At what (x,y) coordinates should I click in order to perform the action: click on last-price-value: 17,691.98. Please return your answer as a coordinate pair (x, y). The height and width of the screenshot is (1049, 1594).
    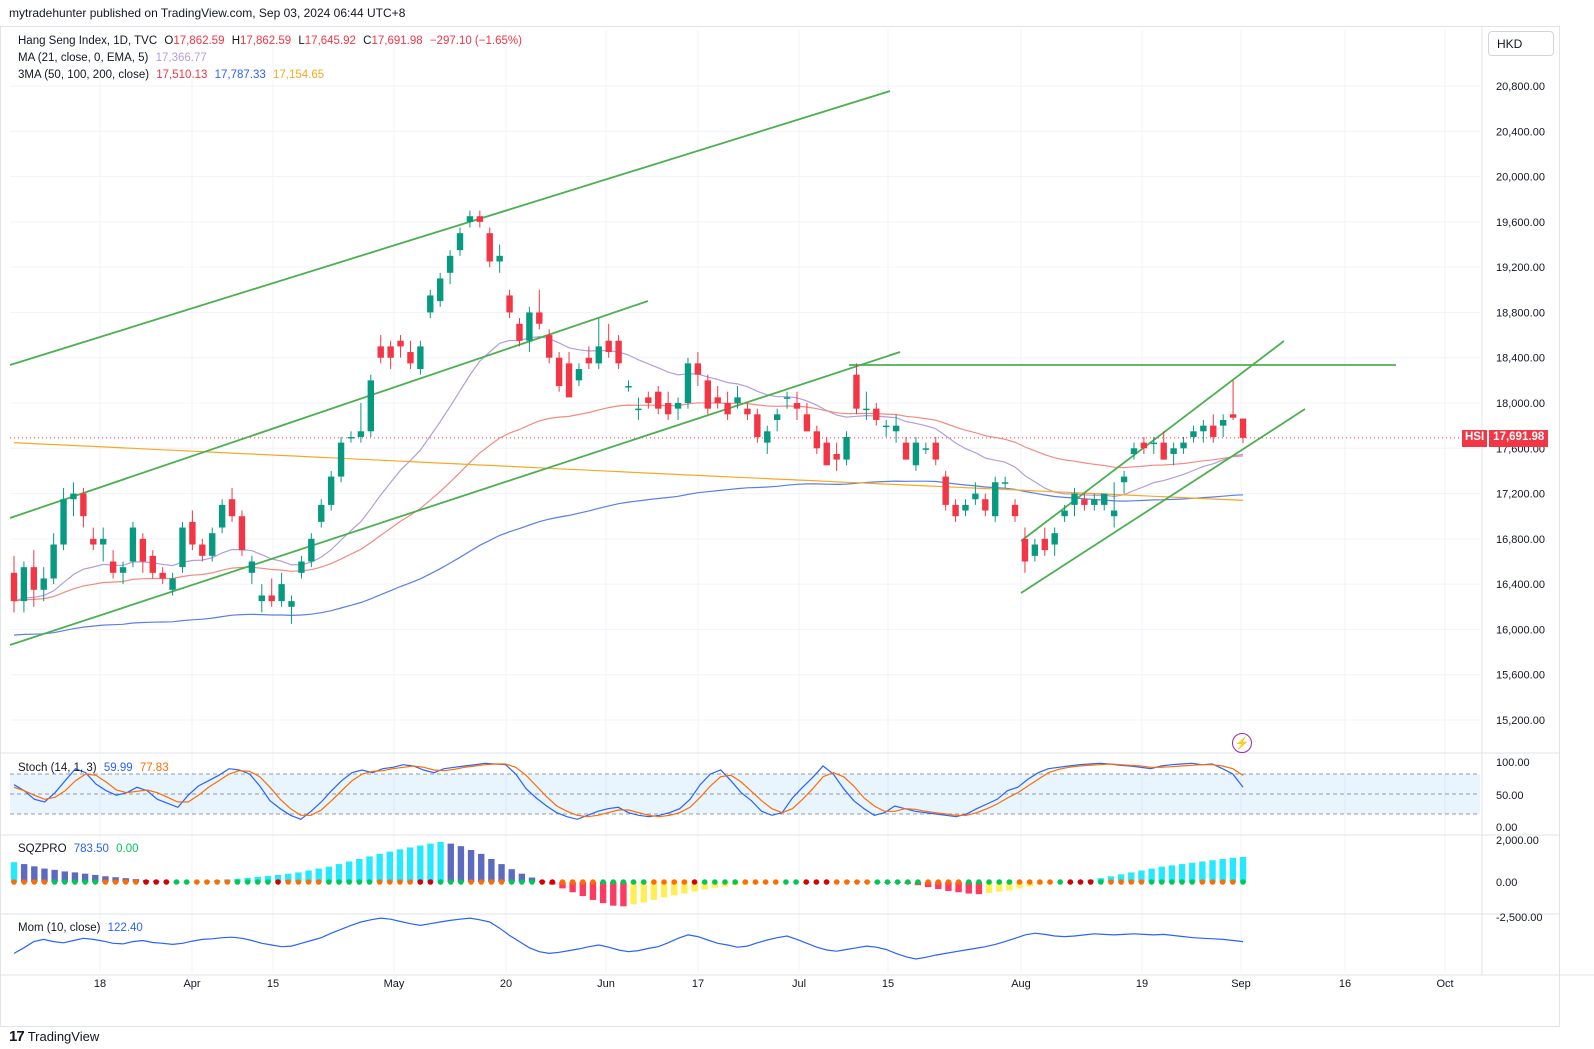
    Looking at the image, I should click on (1519, 438).